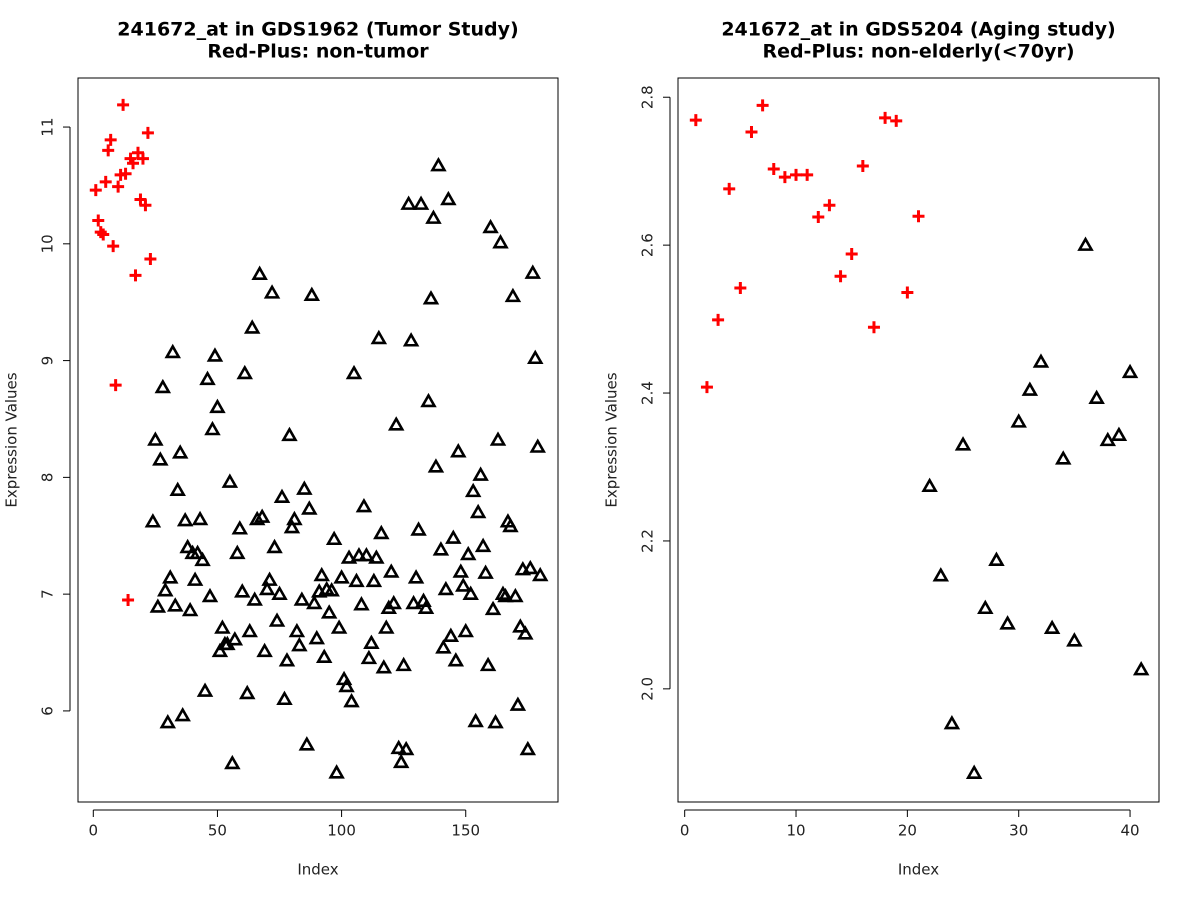 The height and width of the screenshot is (900, 1200). What do you see at coordinates (1130, 831) in the screenshot?
I see `x-tick-label: 40` at bounding box center [1130, 831].